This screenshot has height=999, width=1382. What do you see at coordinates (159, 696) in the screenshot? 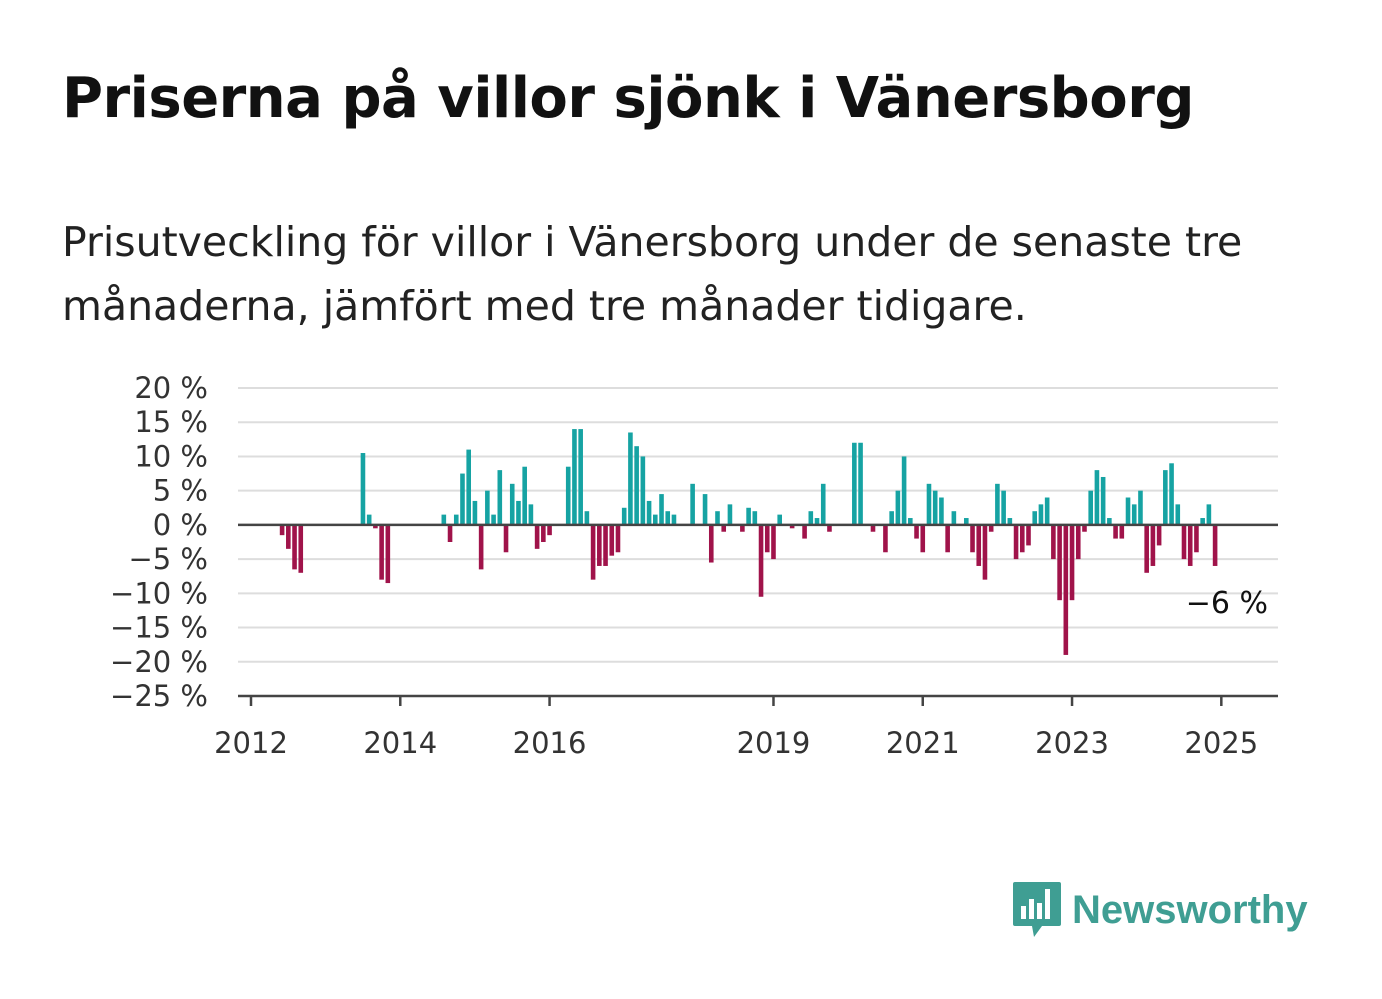
I see `y-tick-label: −25 %` at bounding box center [159, 696].